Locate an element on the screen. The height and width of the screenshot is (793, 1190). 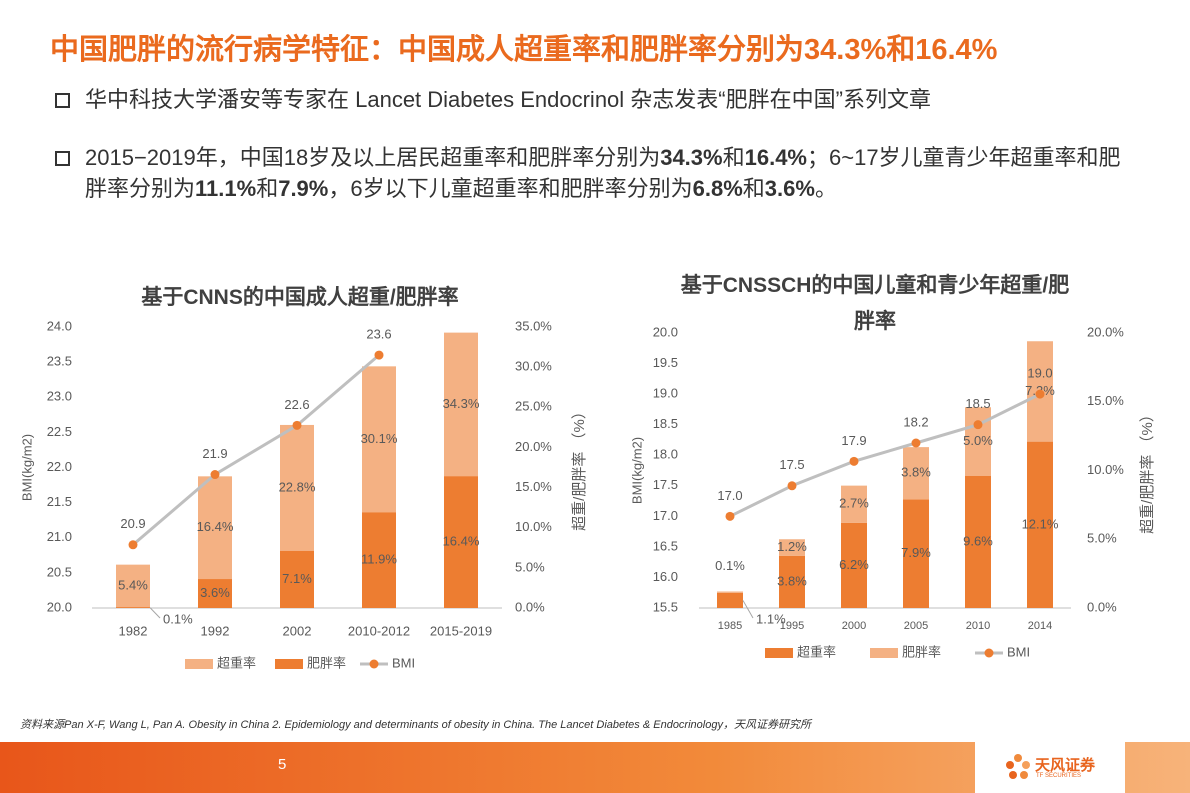
data-label: 0.1% is located at coordinates (730, 565).